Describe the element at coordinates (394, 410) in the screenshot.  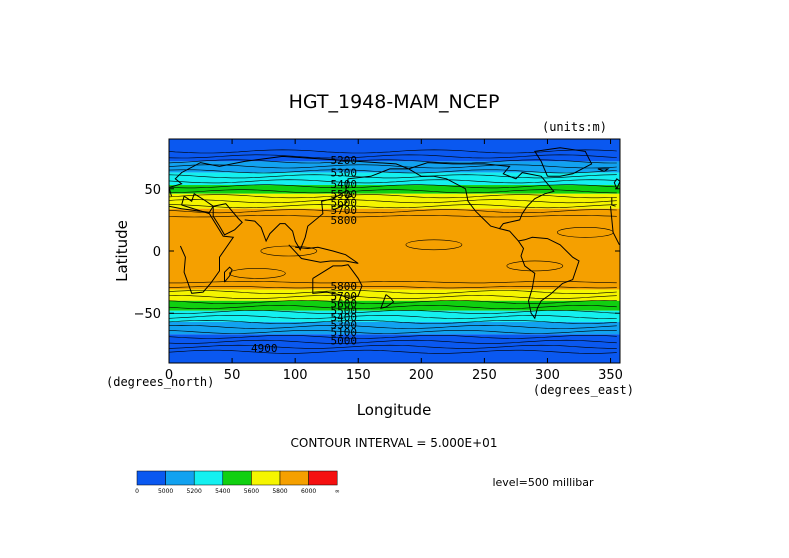
I see `x-axis-label: Longitude` at that location.